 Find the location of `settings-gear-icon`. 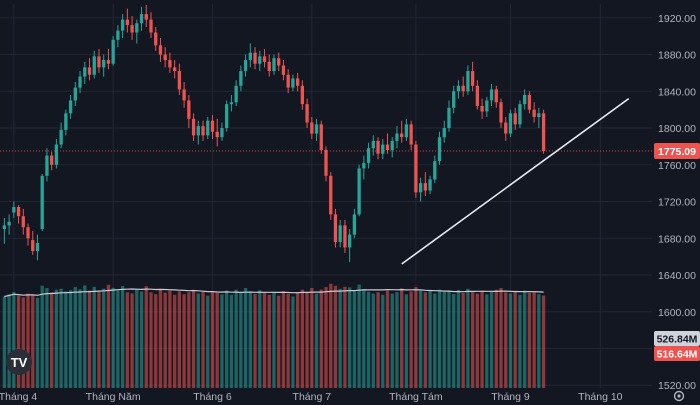

settings-gear-icon is located at coordinates (679, 396).